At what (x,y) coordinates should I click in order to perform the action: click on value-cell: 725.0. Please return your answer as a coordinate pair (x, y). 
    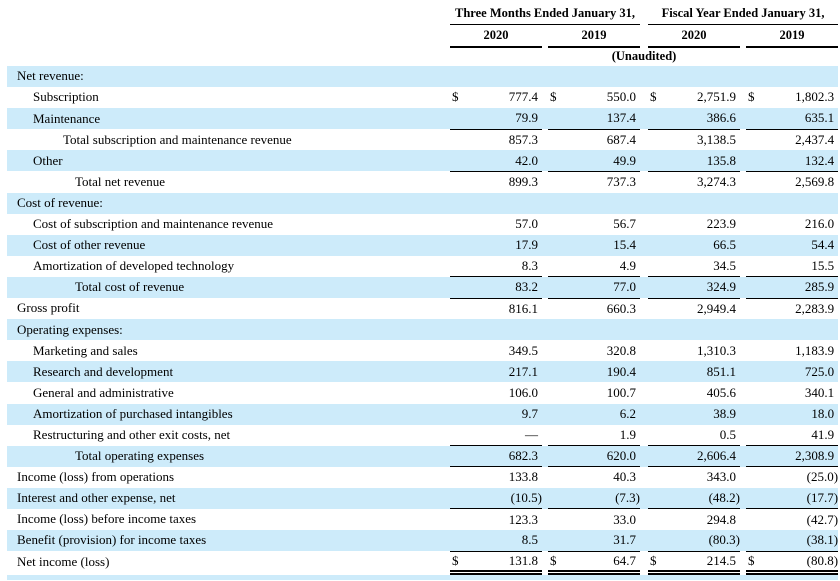
    Looking at the image, I should click on (801, 372).